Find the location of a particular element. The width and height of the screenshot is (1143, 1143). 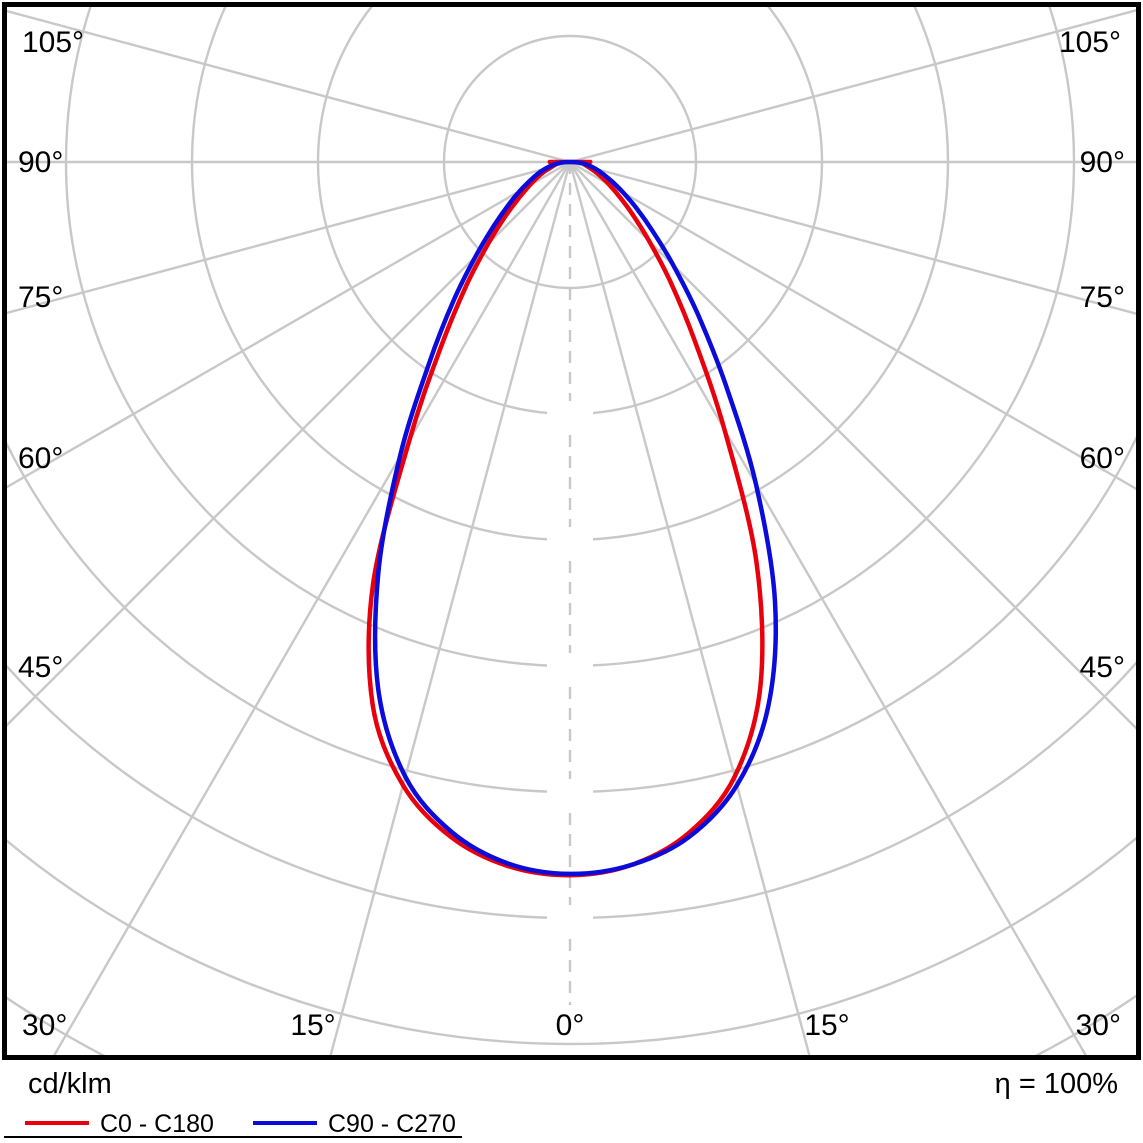

unit-label: cd/klm is located at coordinates (70, 1084).